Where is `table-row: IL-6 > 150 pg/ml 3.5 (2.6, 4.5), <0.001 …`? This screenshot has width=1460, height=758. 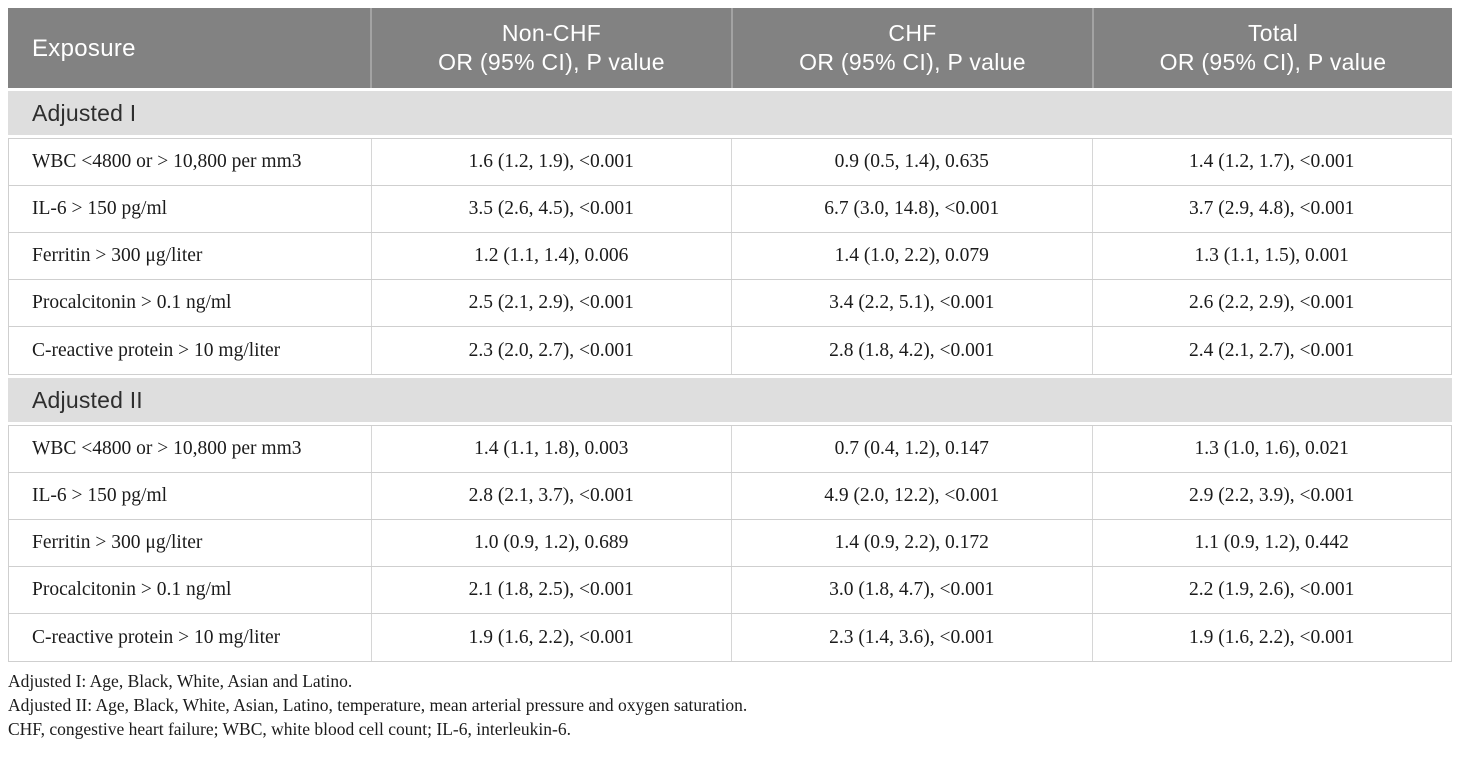 table-row: IL-6 > 150 pg/ml 3.5 (2.6, 4.5), <0.001 … is located at coordinates (730, 209).